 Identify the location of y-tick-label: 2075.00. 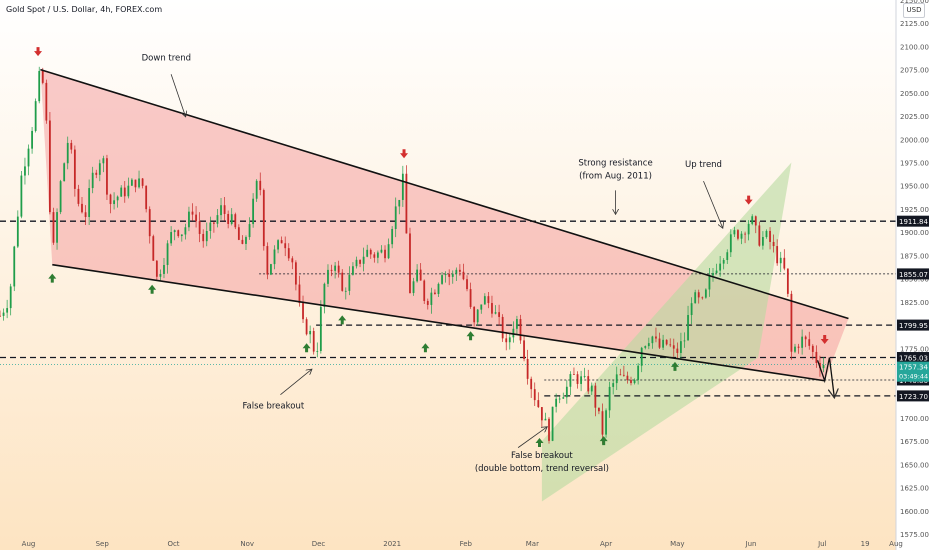
(914, 71).